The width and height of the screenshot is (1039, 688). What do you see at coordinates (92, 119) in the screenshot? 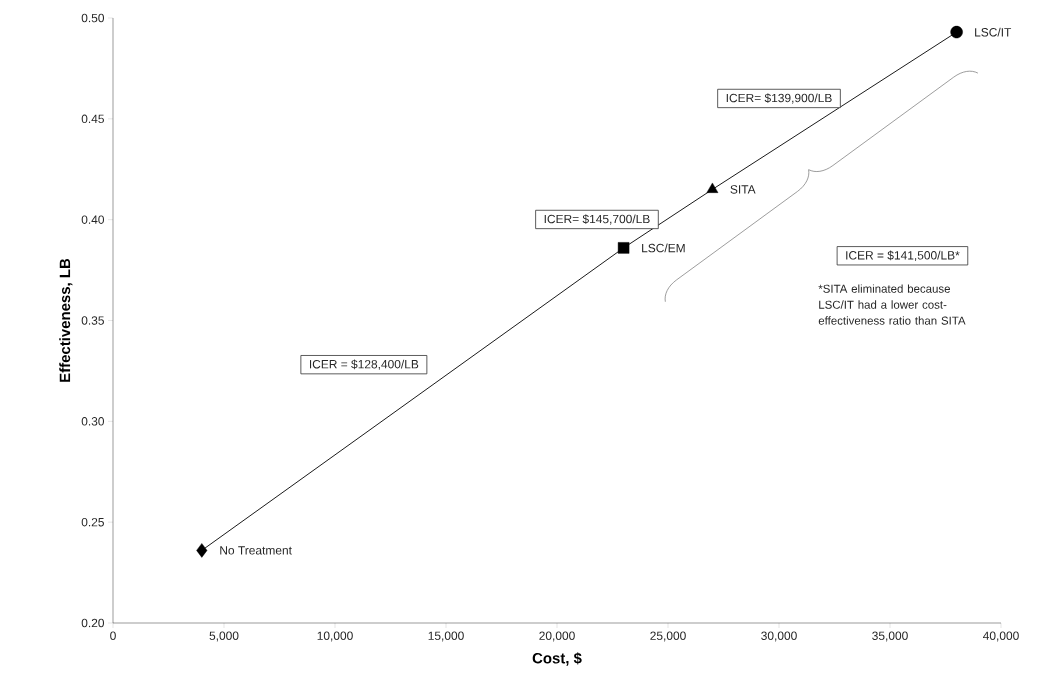
I see `y-tick-label: 0.45` at bounding box center [92, 119].